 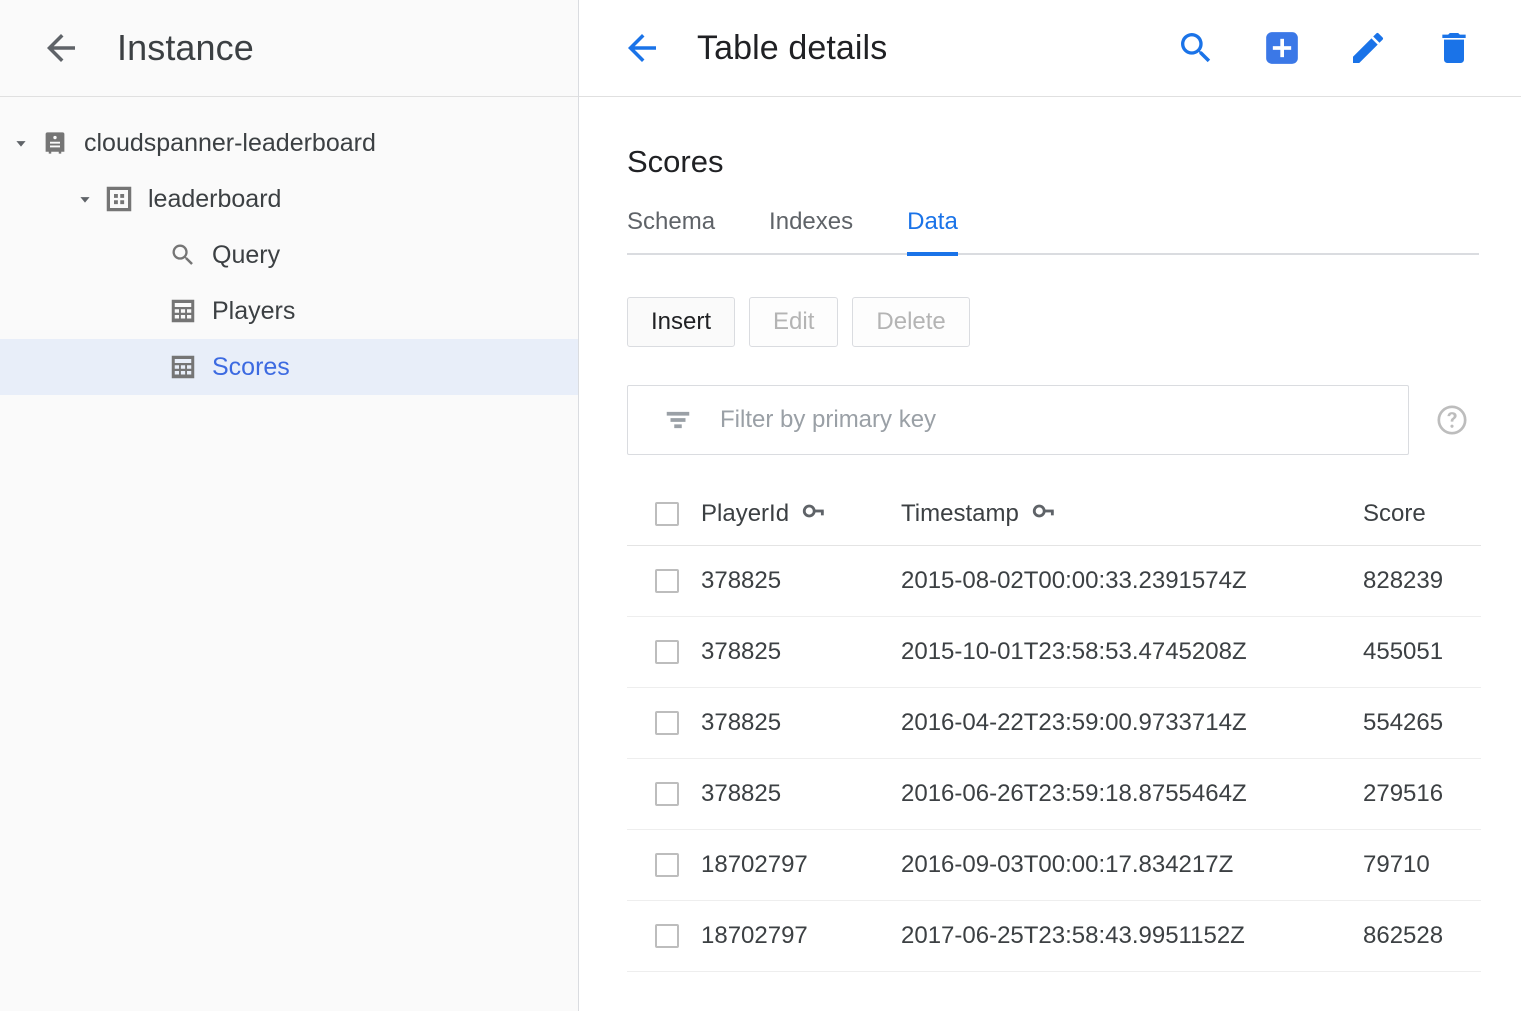 What do you see at coordinates (1403, 580) in the screenshot?
I see `cell-score: 828239` at bounding box center [1403, 580].